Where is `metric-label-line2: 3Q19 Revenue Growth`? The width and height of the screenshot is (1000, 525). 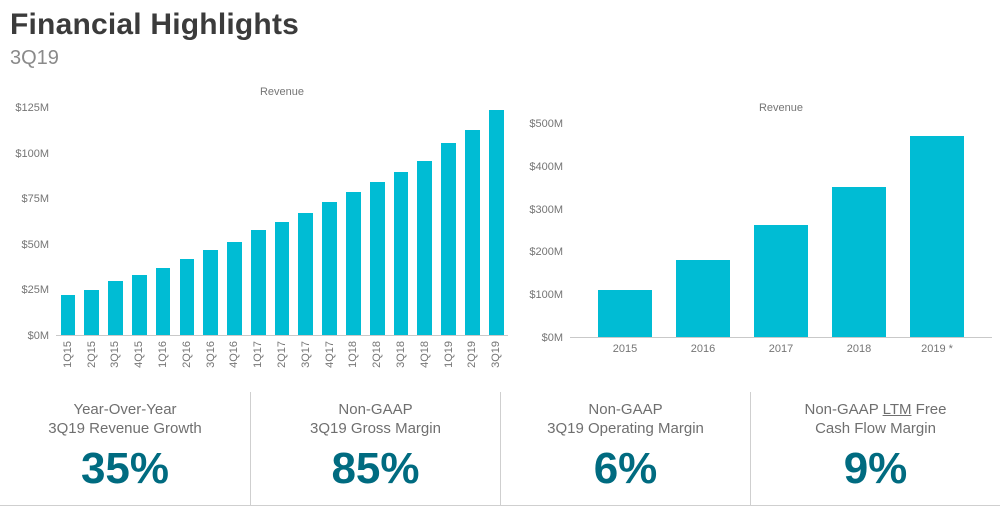
metric-label-line2: 3Q19 Revenue Growth is located at coordinates (125, 429).